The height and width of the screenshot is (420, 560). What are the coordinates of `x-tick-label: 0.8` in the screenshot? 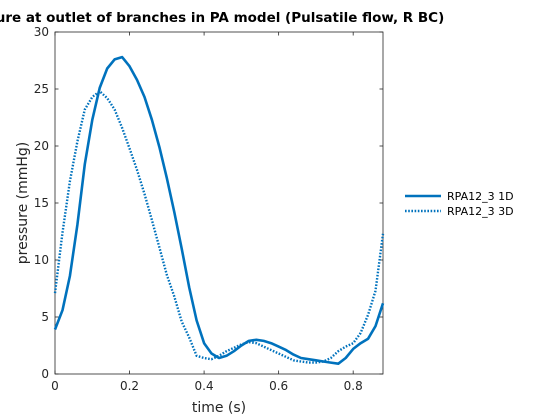 It's located at (353, 386).